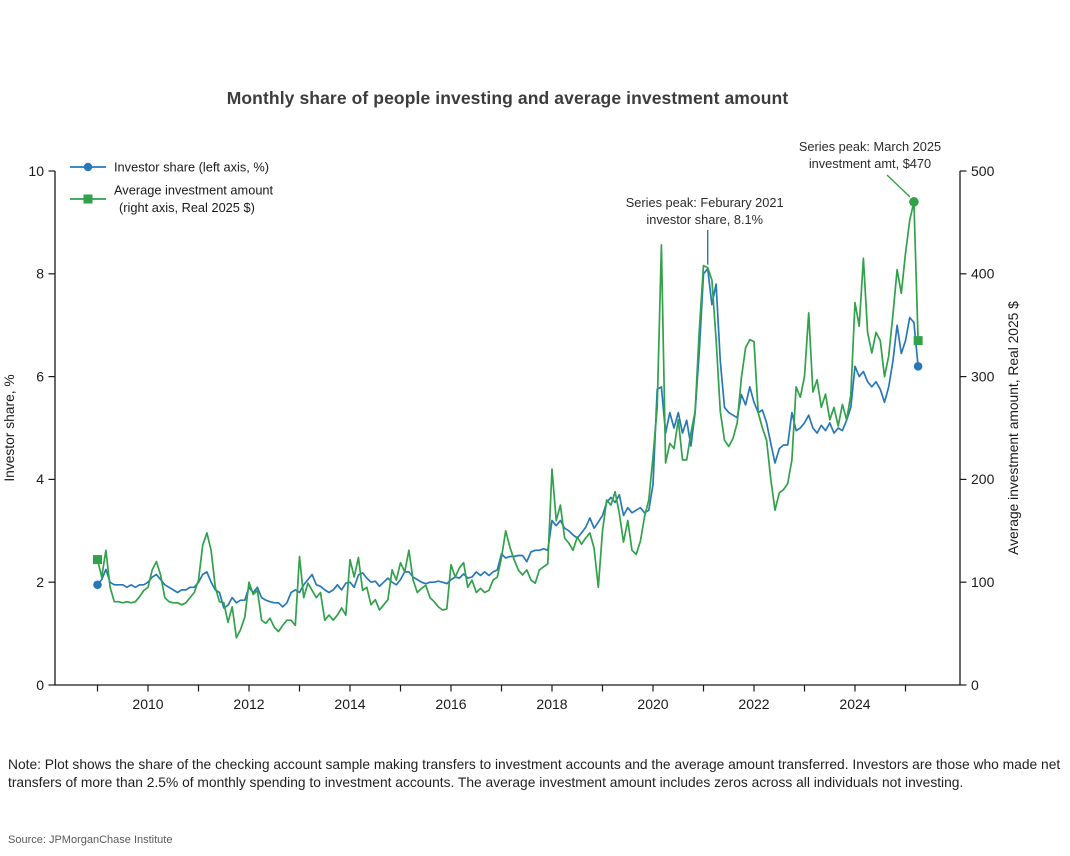 The image size is (1070, 856). What do you see at coordinates (983, 274) in the screenshot?
I see `right-tick-label-400: 400` at bounding box center [983, 274].